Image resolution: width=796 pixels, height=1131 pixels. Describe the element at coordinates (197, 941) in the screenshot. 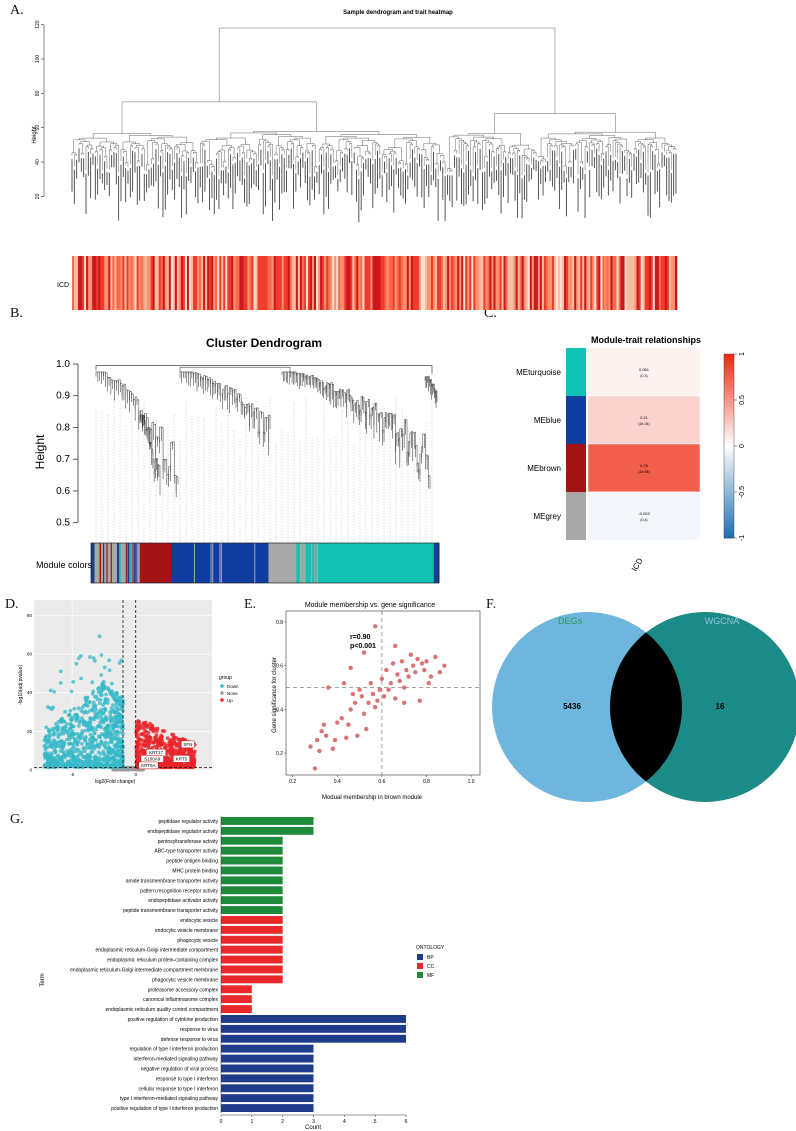

I see `go-term-label: phagocytic vesicle` at that location.